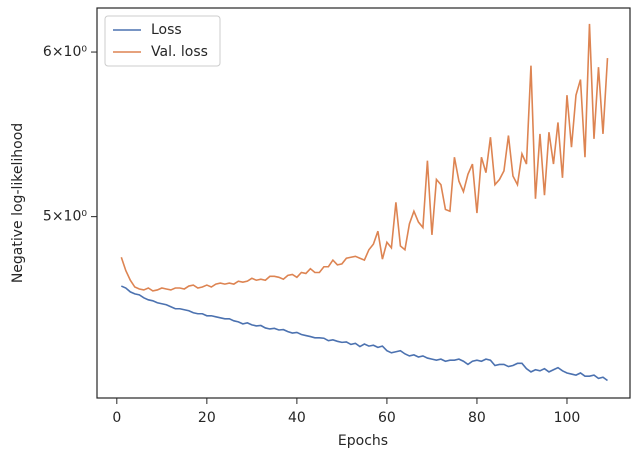 Image resolution: width=643 pixels, height=460 pixels. What do you see at coordinates (387, 418) in the screenshot?
I see `x-tick-label: 60` at bounding box center [387, 418].